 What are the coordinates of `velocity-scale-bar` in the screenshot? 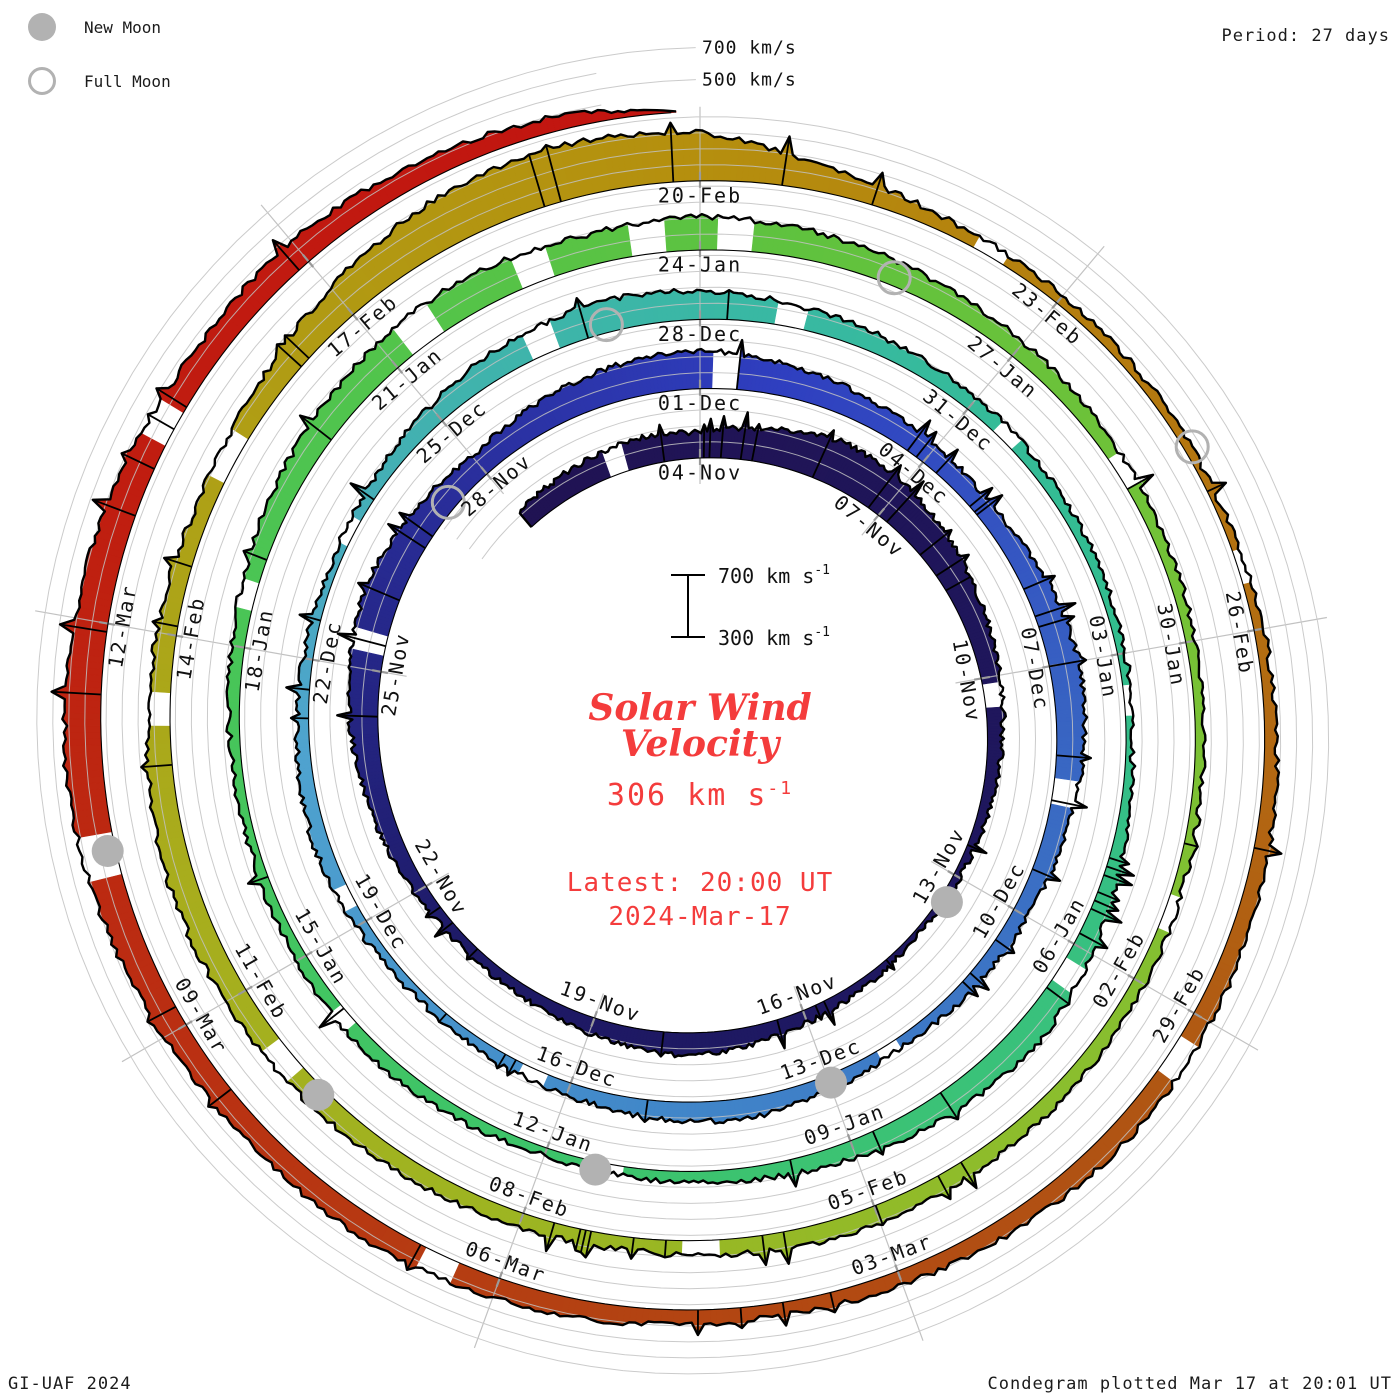 It's located at (688, 606).